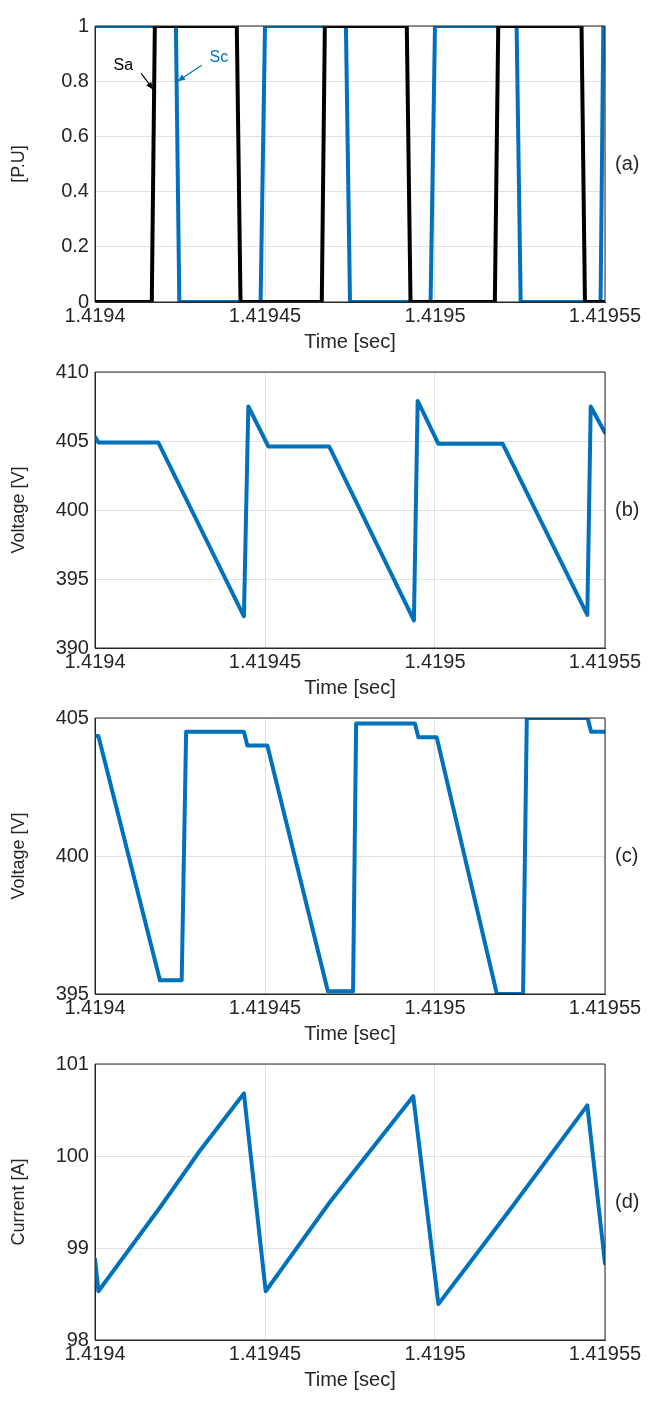 The width and height of the screenshot is (654, 1403). What do you see at coordinates (72, 577) in the screenshot?
I see `y-tick-label: 395` at bounding box center [72, 577].